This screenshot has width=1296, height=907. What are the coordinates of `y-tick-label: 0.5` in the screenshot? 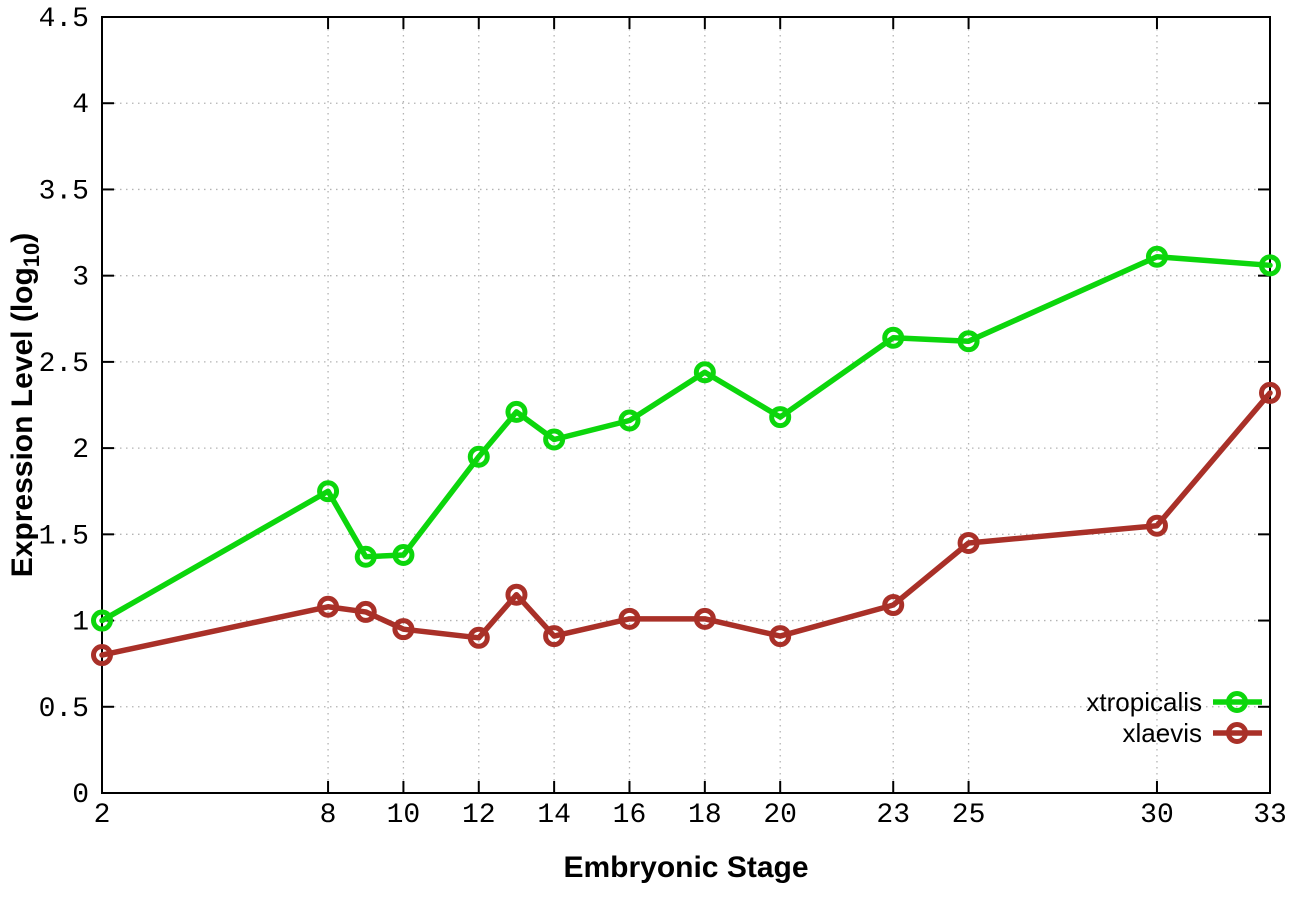 It's located at (64, 709).